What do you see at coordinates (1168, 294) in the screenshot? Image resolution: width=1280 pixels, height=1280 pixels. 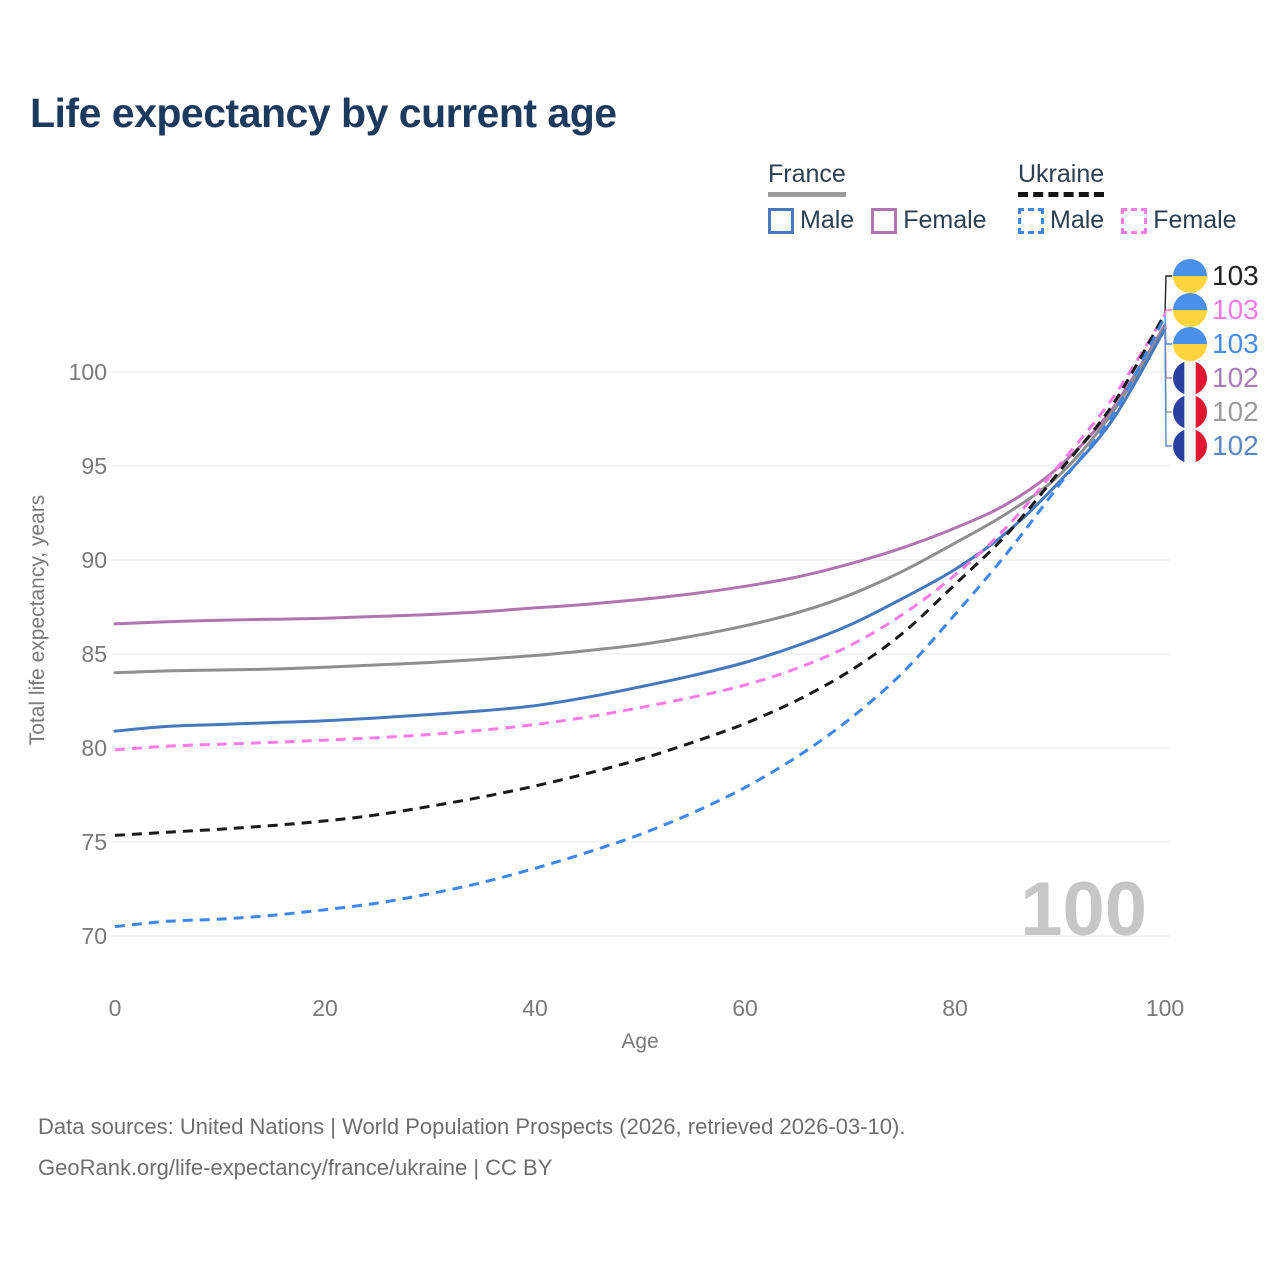 I see `end-label-connector-ukraine-both-sexes` at bounding box center [1168, 294].